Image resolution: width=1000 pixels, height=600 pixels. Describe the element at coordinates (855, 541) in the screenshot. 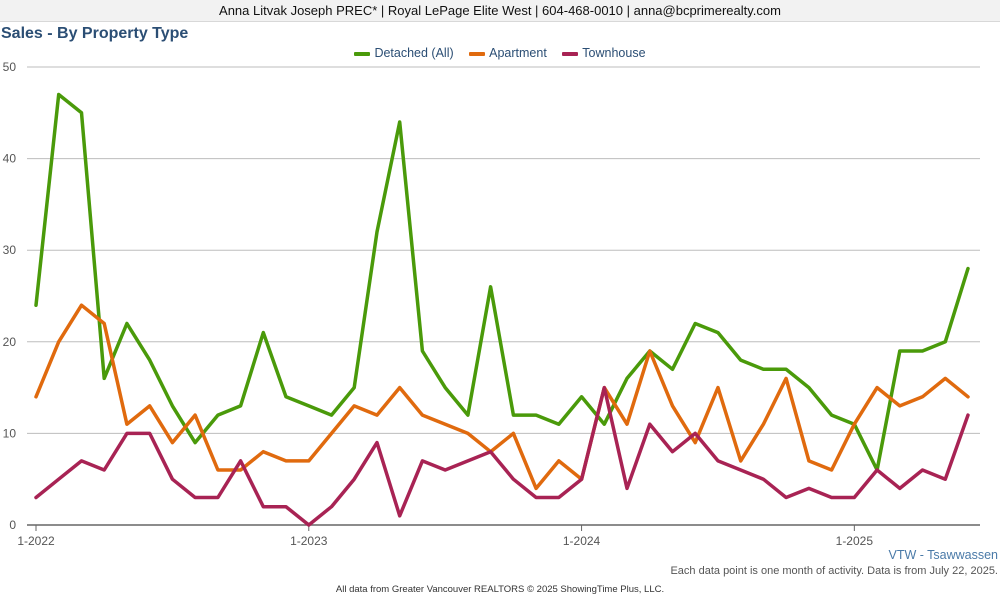

I see `x-tick-label-1-2025: 1-2025` at that location.